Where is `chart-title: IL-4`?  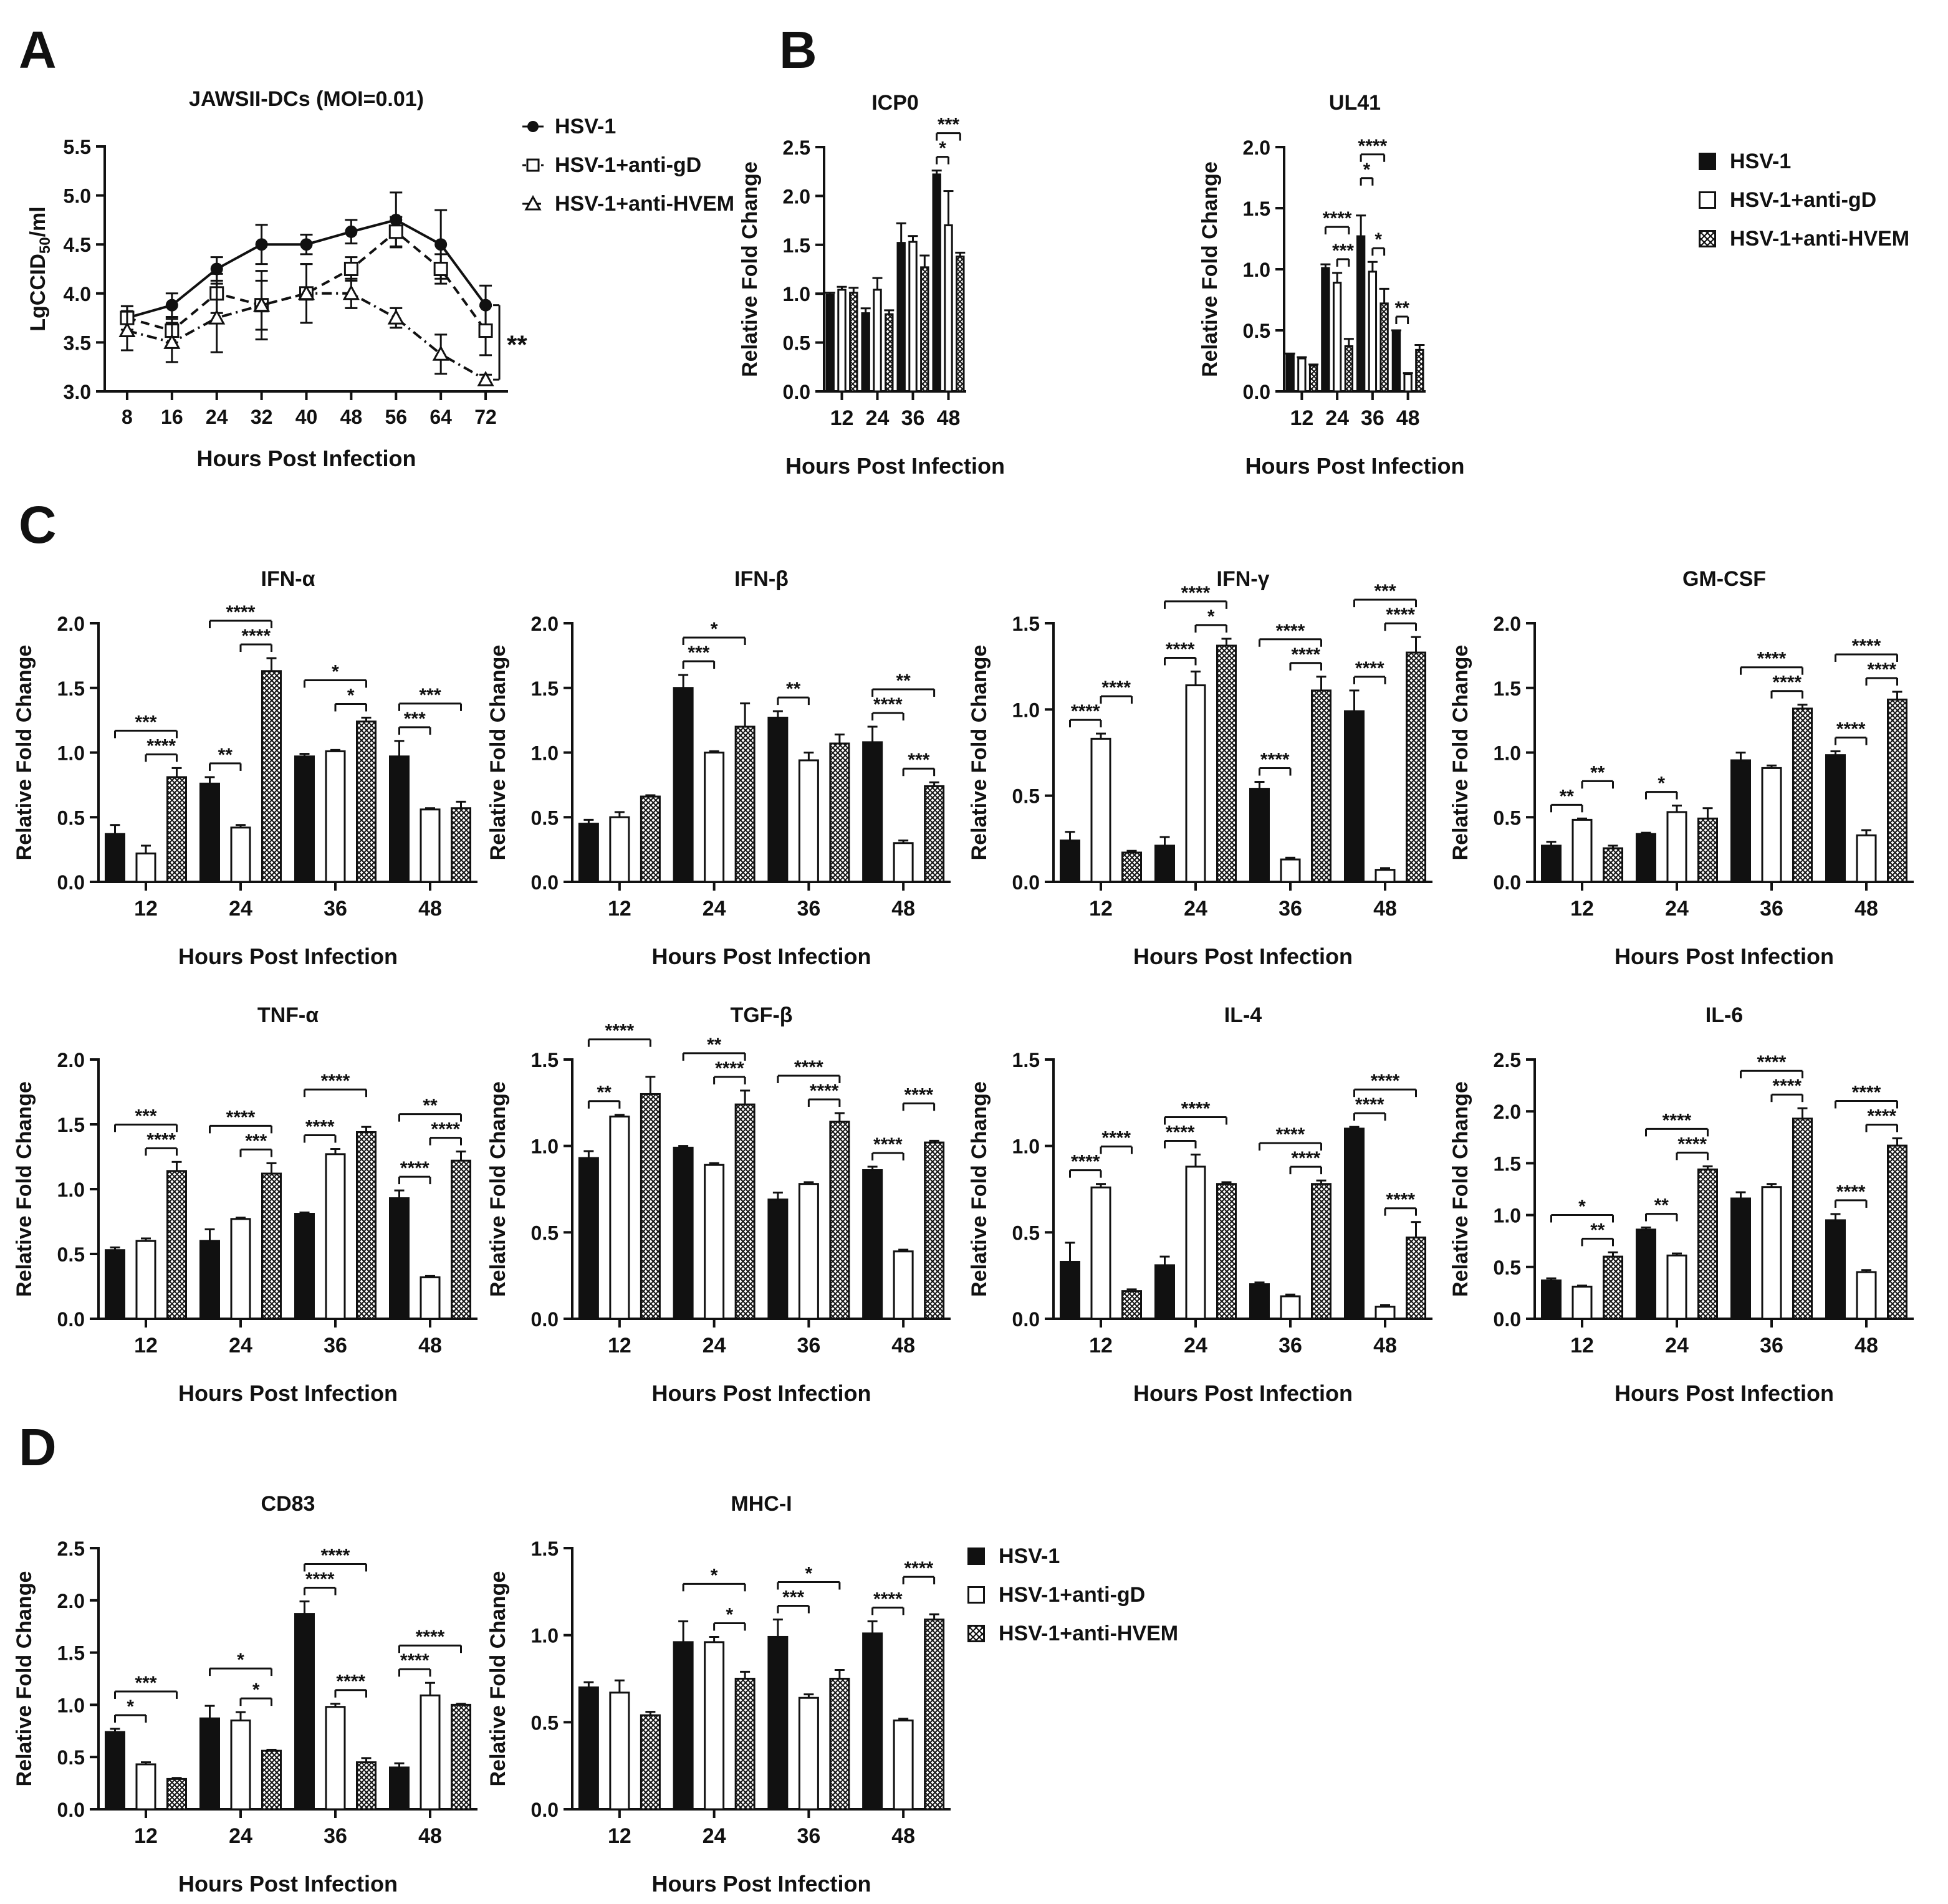 chart-title: IL-4 is located at coordinates (1243, 1015).